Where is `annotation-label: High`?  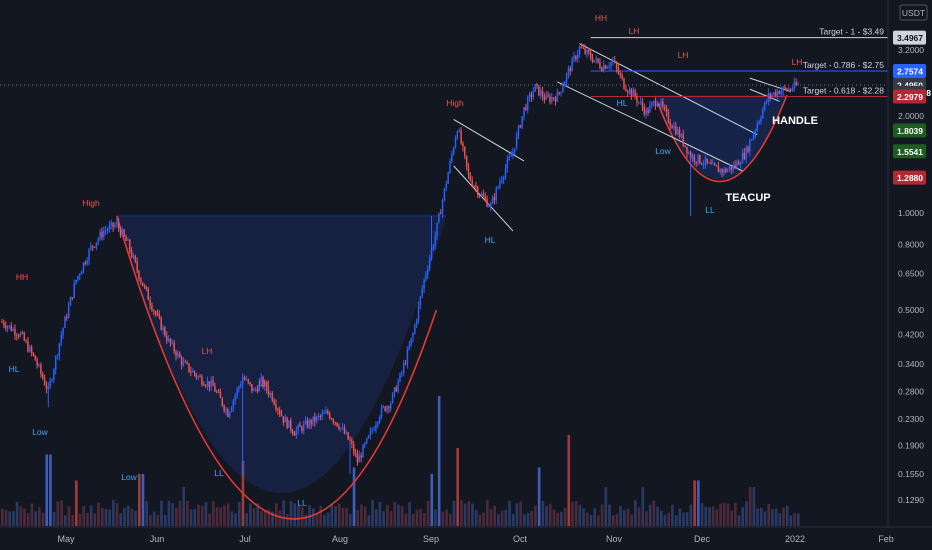 annotation-label: High is located at coordinates (455, 103).